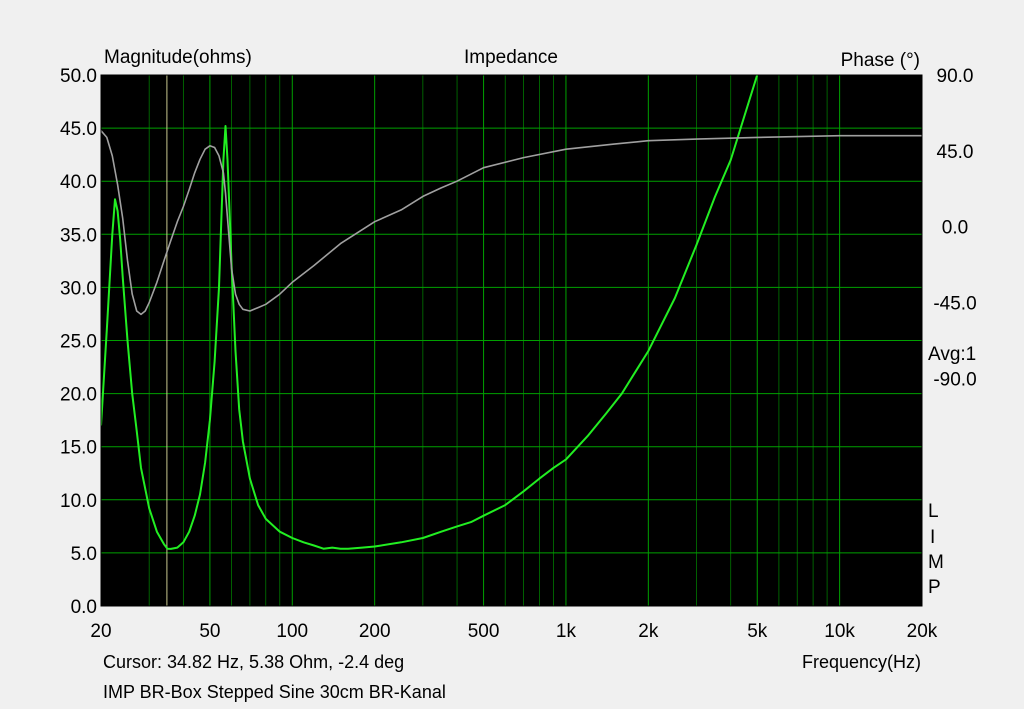 This screenshot has width=1024, height=709. Describe the element at coordinates (178, 57) in the screenshot. I see `left-axis-title: Magnitude(ohms)` at that location.